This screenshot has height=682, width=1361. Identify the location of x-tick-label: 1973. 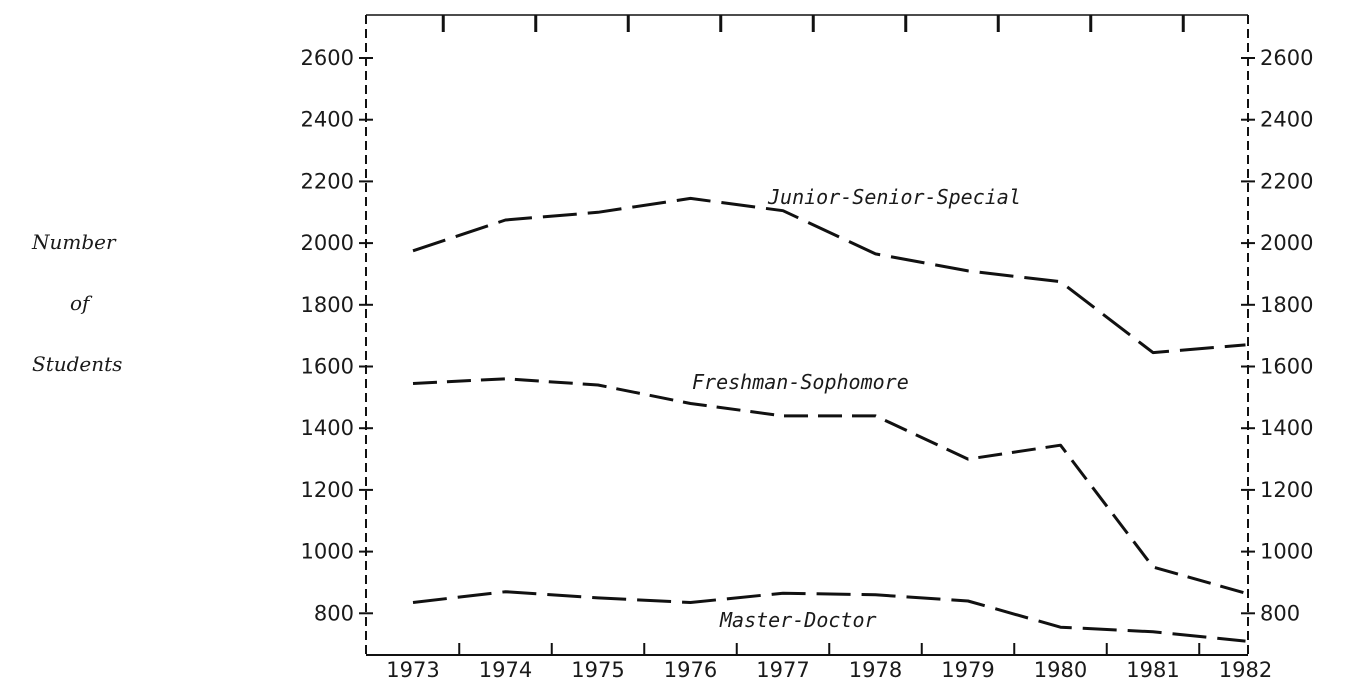
(412, 670).